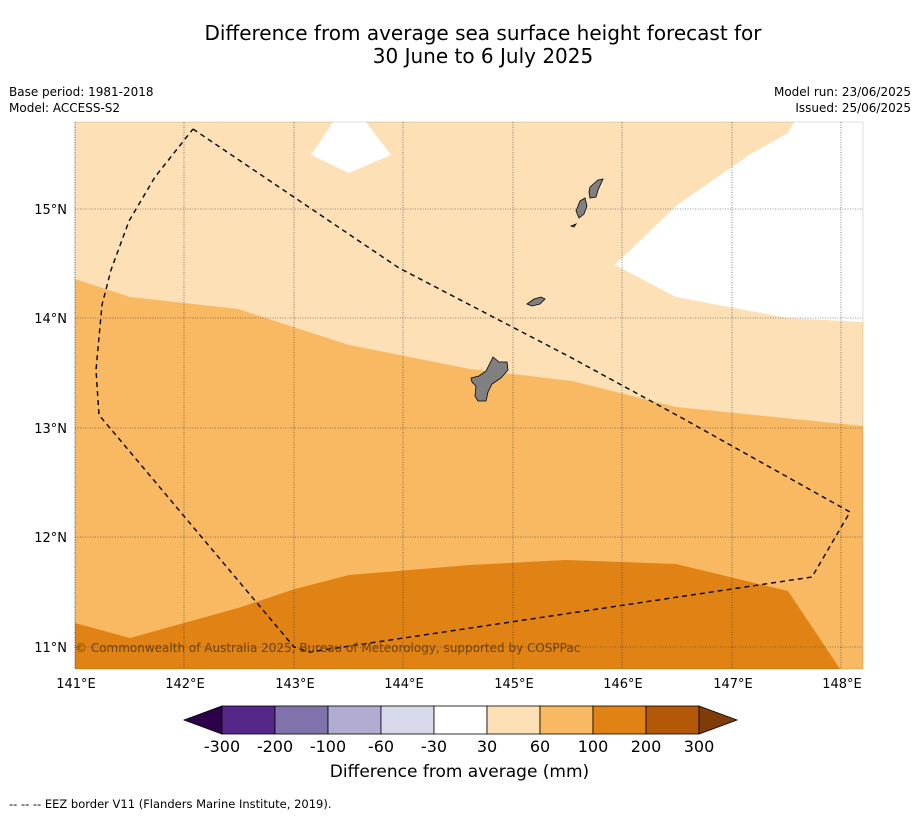 The height and width of the screenshot is (816, 919). I want to click on island-tinian, so click(581, 208).